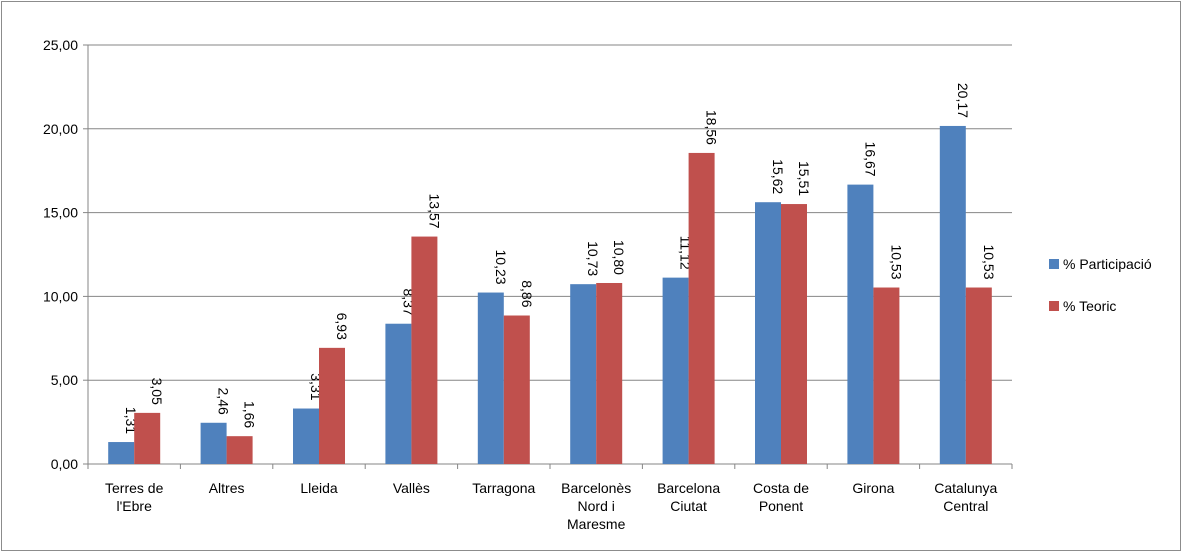  Describe the element at coordinates (870, 159) in the screenshot. I see `data-label: 16,67` at that location.